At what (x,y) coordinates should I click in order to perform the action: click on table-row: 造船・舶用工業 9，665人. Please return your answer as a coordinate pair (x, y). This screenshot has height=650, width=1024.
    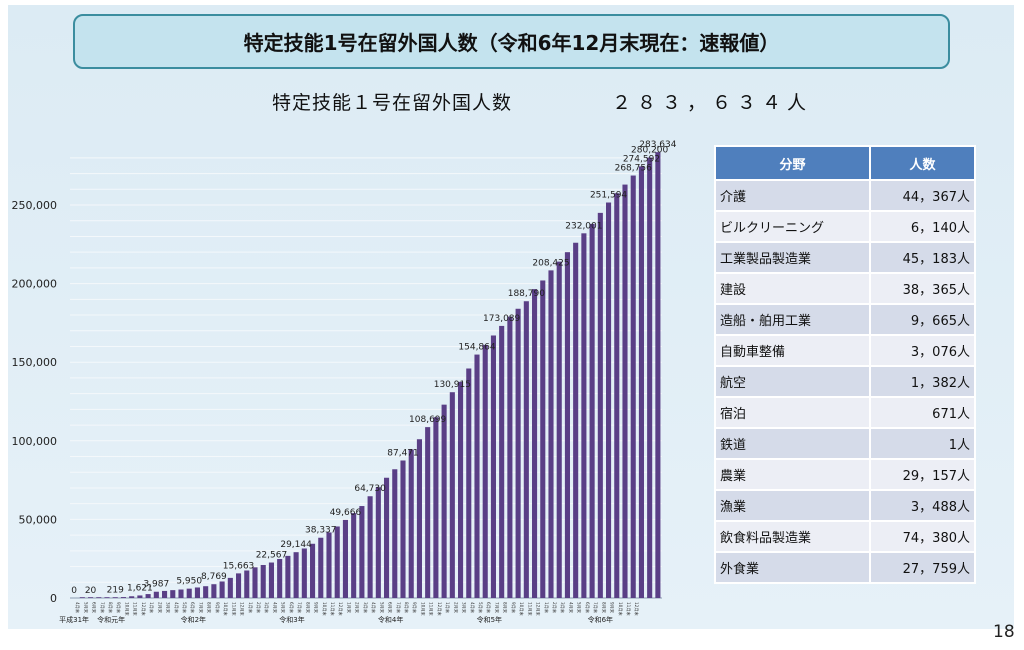
    Looking at the image, I should click on (845, 319).